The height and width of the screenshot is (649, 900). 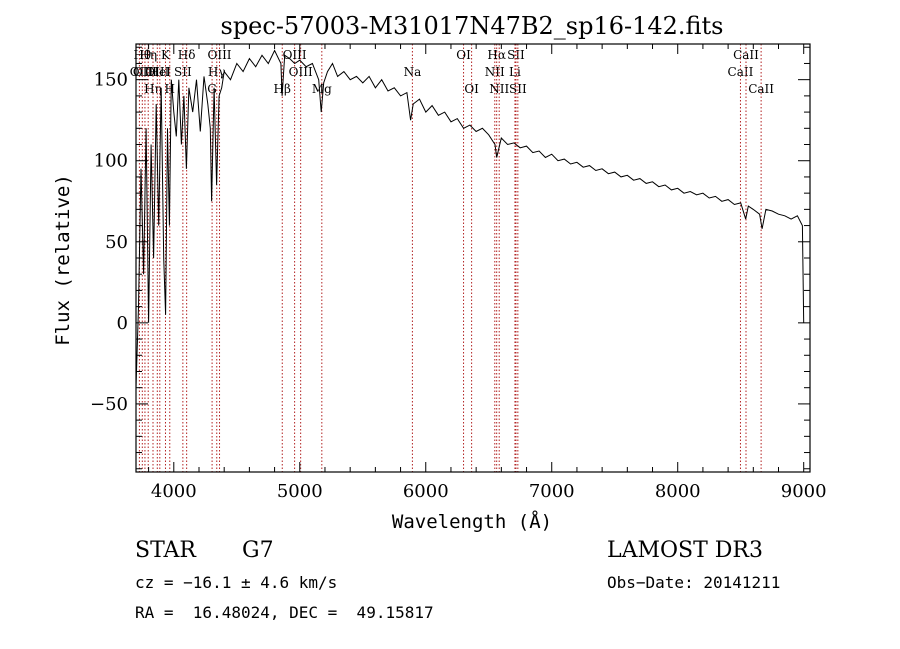 What do you see at coordinates (236, 582) in the screenshot?
I see `redshift-velocity: cz = −16.1 ± 4.6 km/s` at bounding box center [236, 582].